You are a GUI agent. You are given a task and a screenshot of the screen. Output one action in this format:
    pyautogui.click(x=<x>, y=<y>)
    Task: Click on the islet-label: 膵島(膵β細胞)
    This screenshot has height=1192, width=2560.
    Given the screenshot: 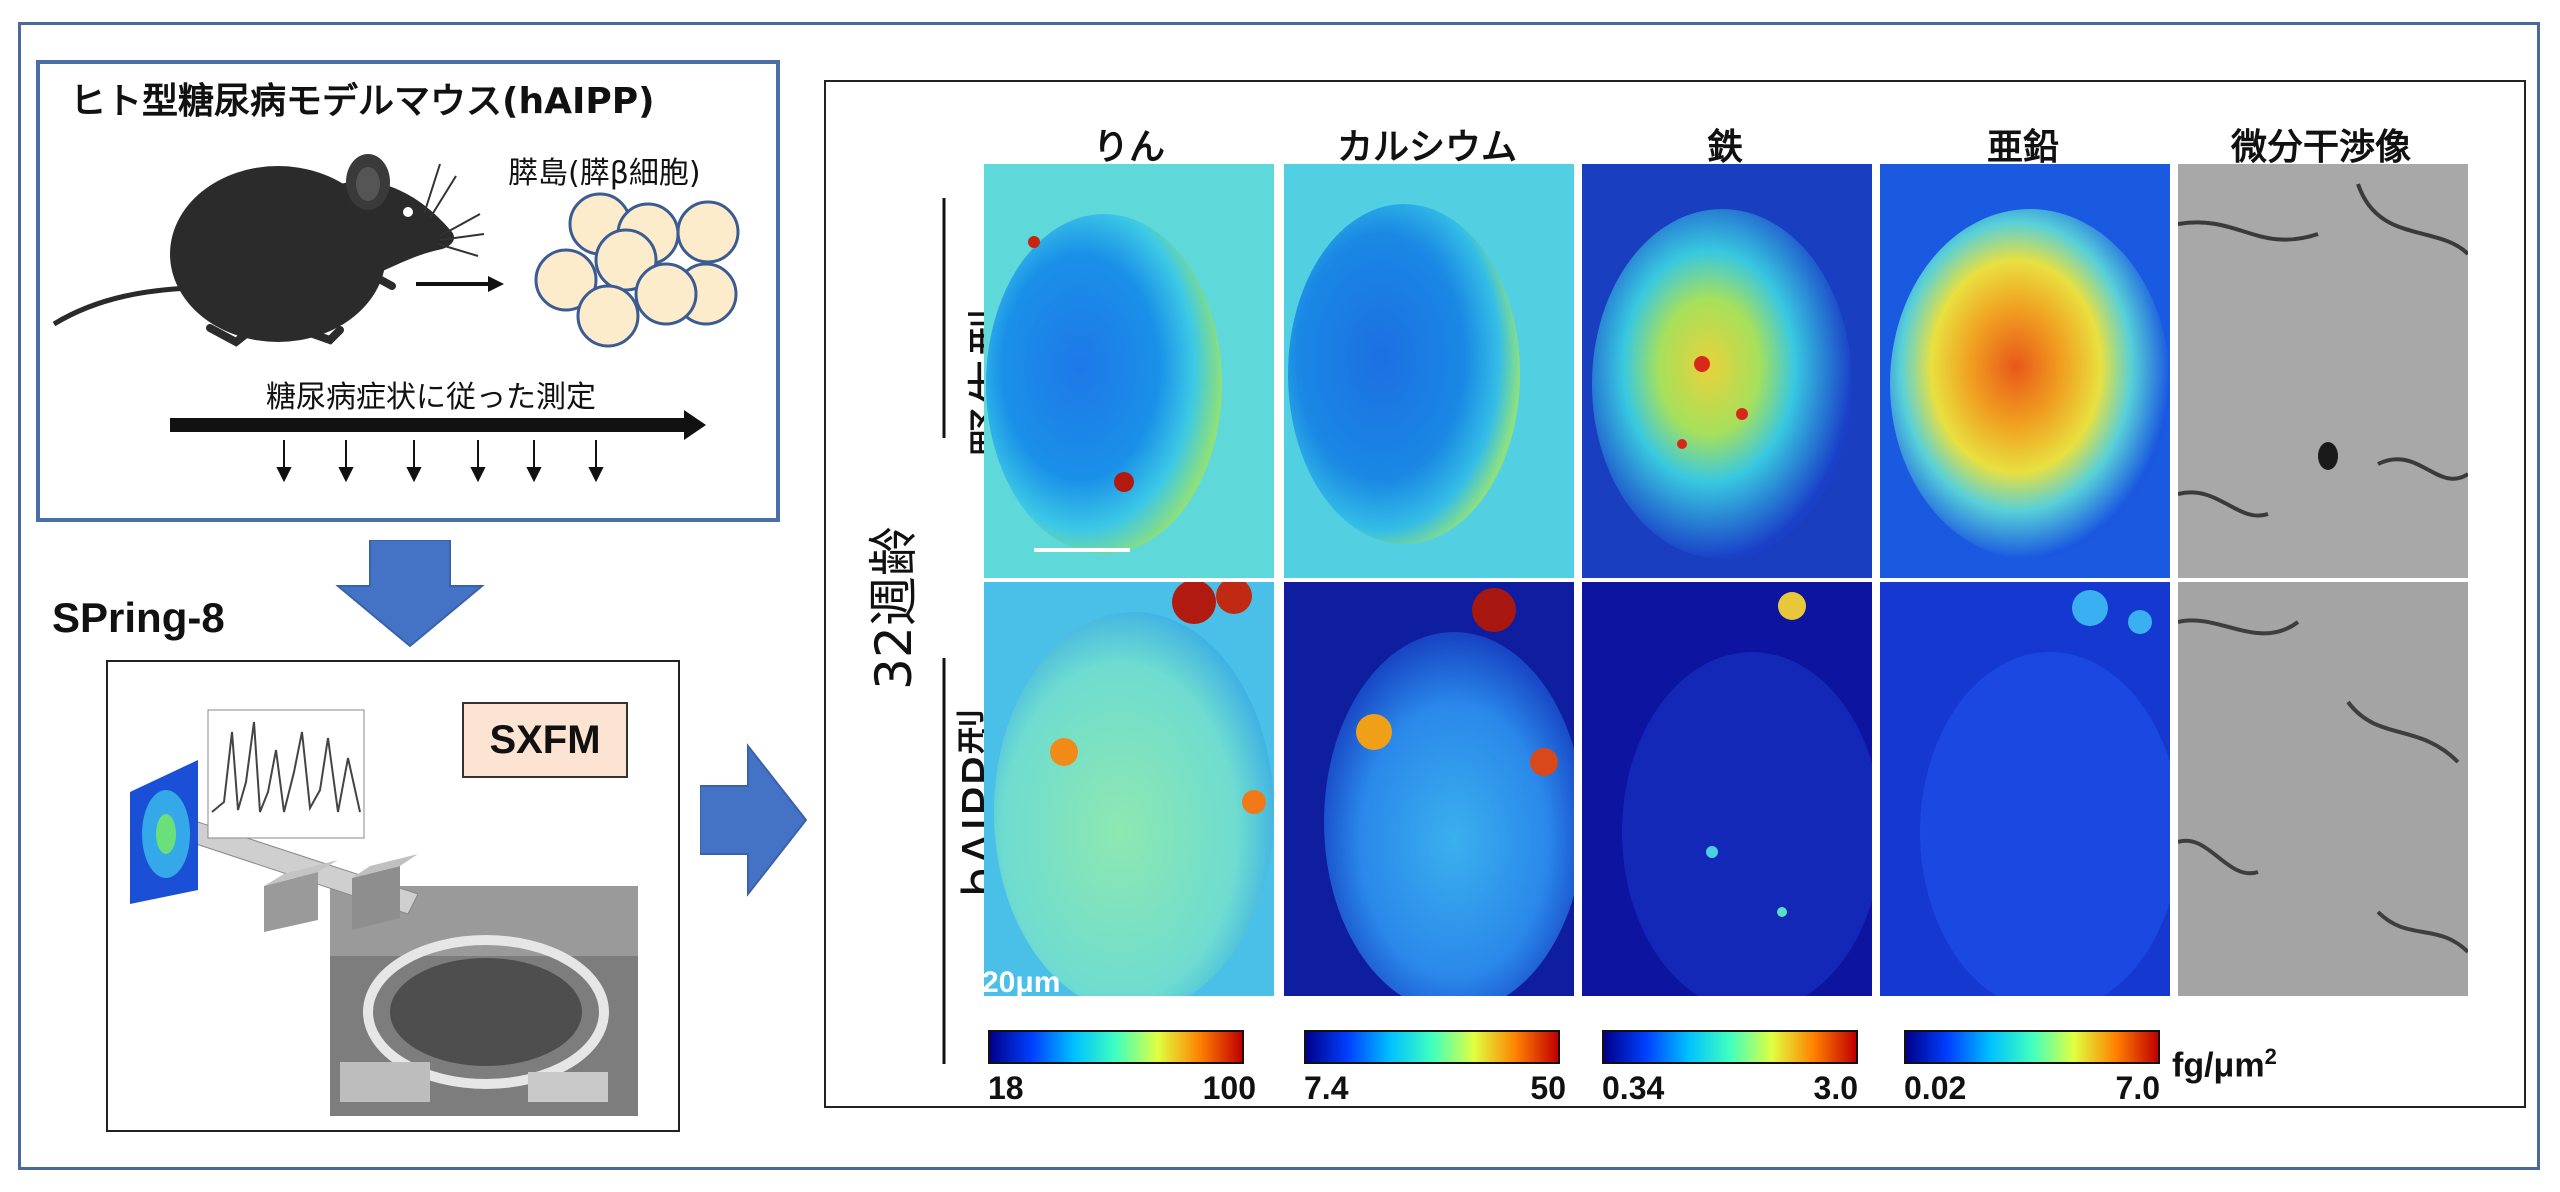 What is the action you would take?
    pyautogui.click(x=604, y=173)
    